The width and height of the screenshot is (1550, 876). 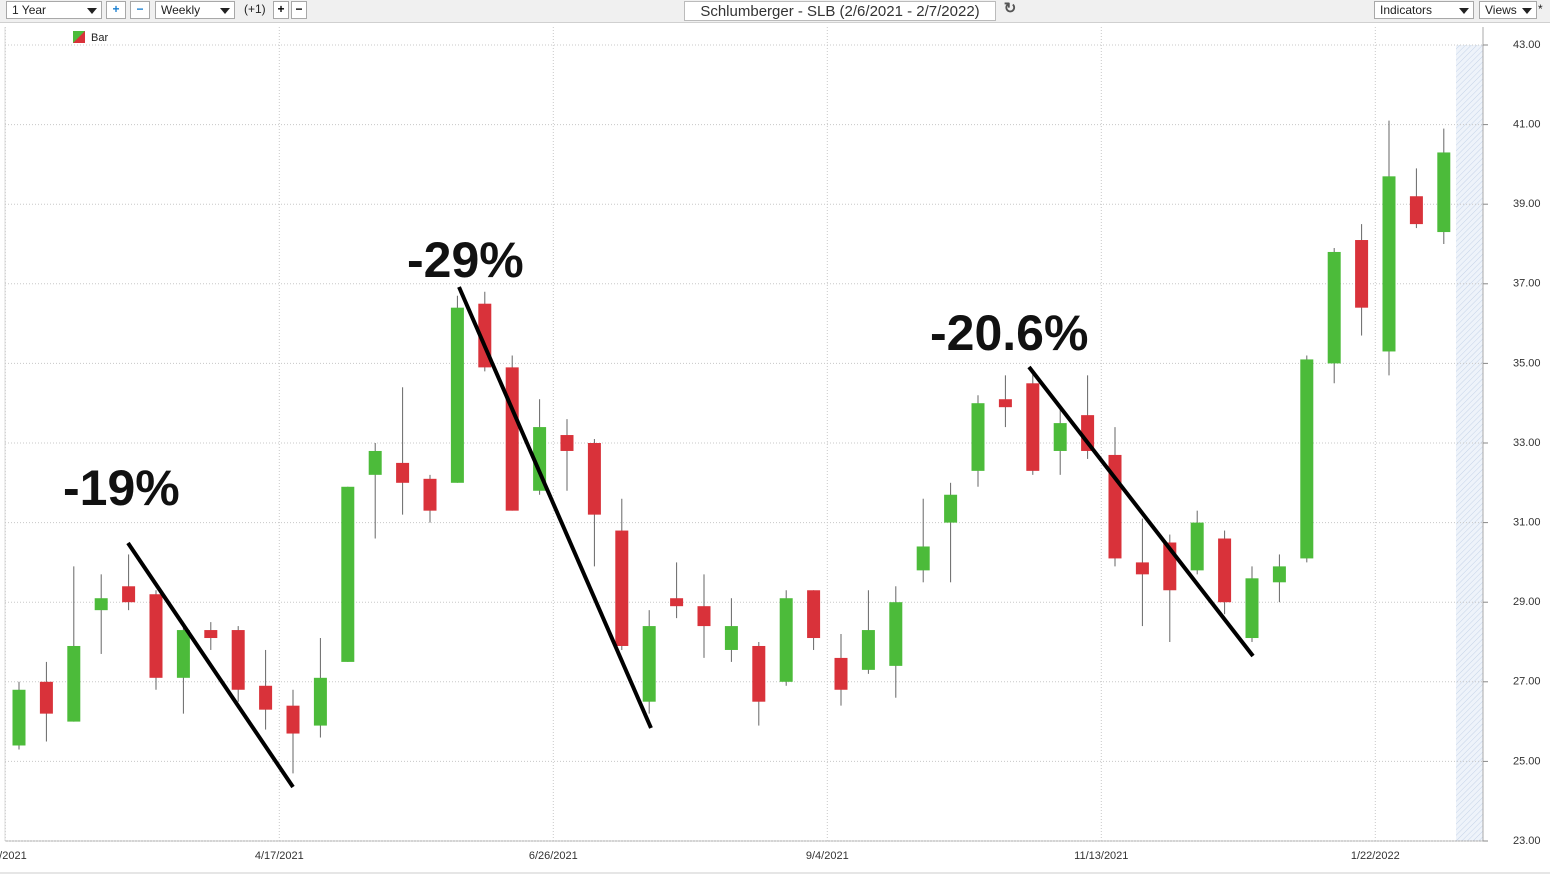 I want to click on indicators-select: Indicators, so click(x=1424, y=10).